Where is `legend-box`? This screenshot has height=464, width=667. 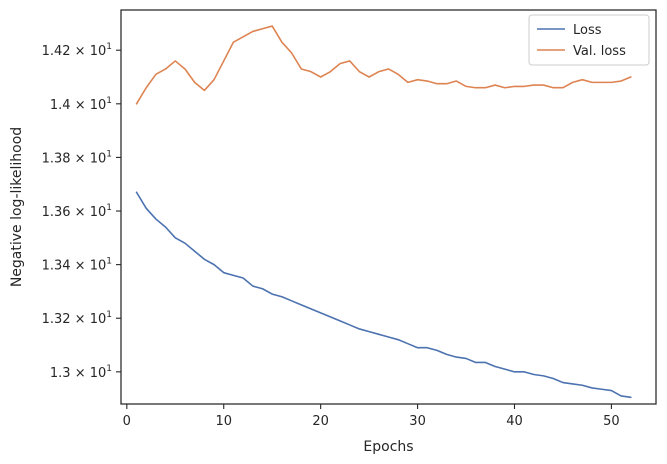
legend-box is located at coordinates (589, 40).